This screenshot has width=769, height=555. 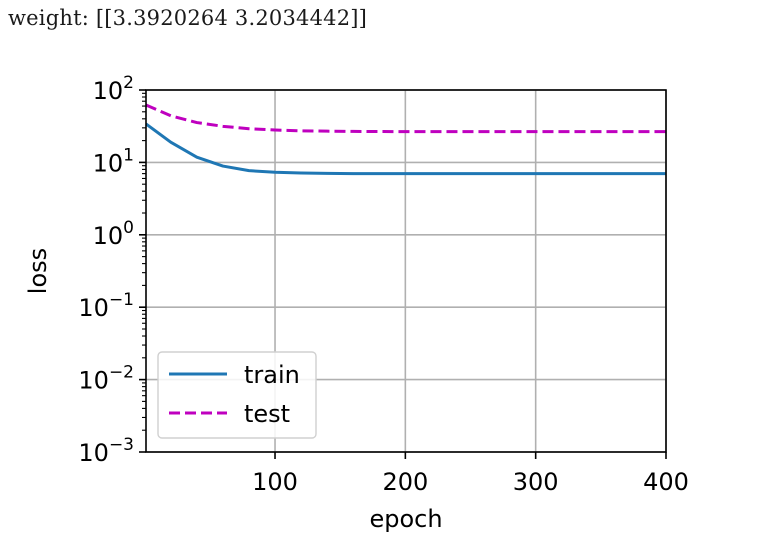 What do you see at coordinates (405, 482) in the screenshot?
I see `x-tick-label: 200` at bounding box center [405, 482].